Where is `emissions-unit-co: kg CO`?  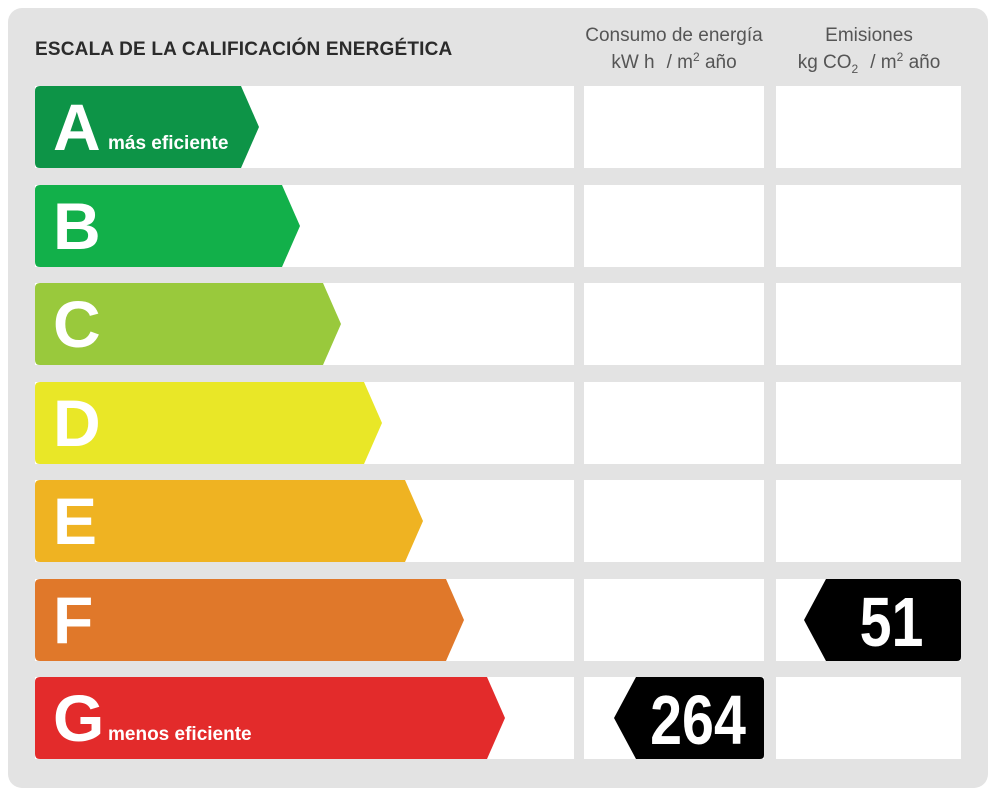
emissions-unit-co: kg CO is located at coordinates (824, 62).